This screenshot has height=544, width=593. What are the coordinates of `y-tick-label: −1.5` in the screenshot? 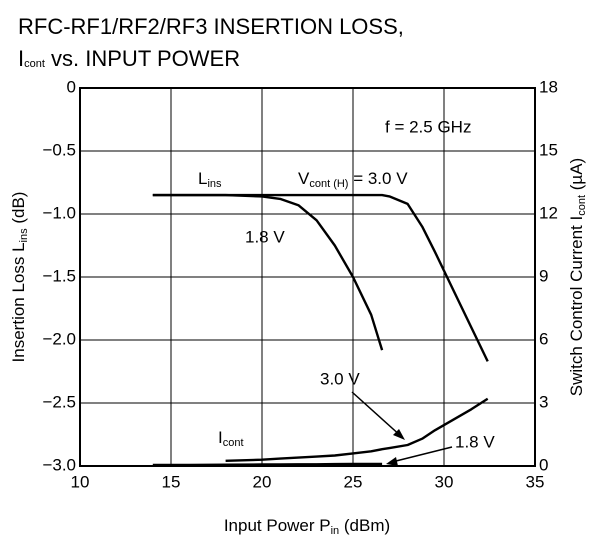 It's located at (59, 275).